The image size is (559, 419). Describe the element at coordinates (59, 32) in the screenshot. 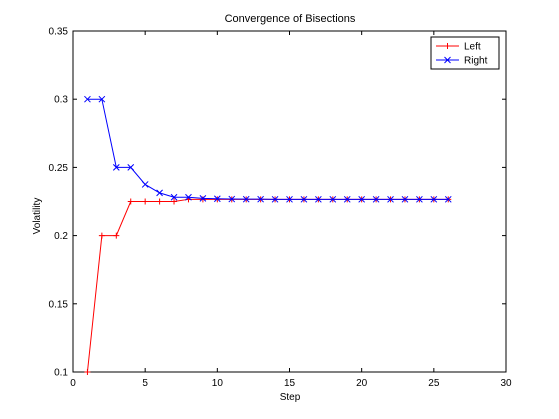

I see `y-tick-label: 0.35` at that location.